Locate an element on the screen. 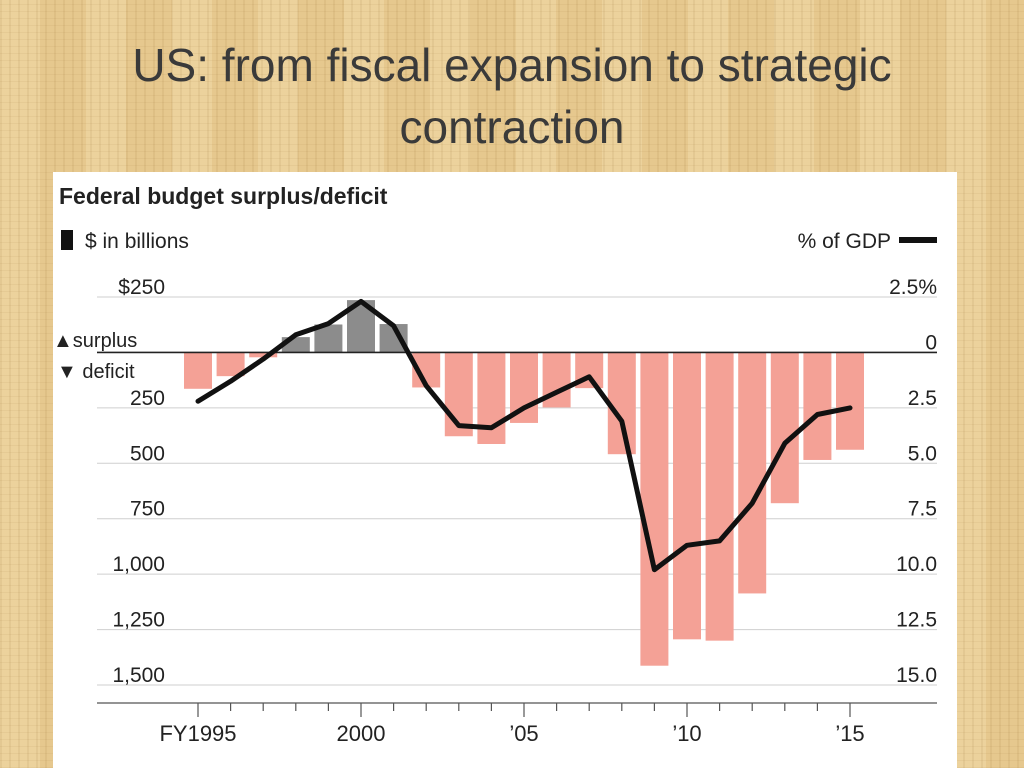 The width and height of the screenshot is (1024, 768). left-tick-label: 1,250 is located at coordinates (138, 620).